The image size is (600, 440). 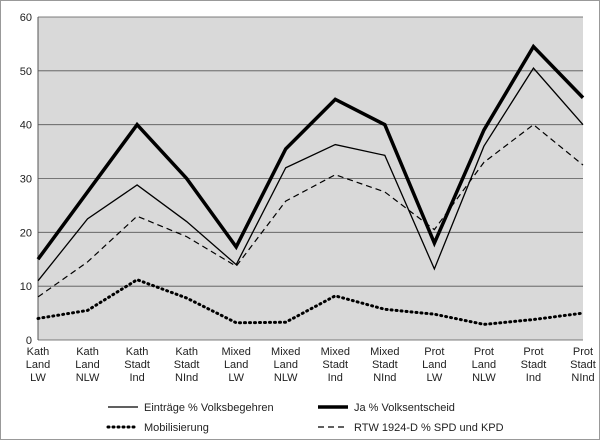 What do you see at coordinates (285, 365) in the screenshot?
I see `x-tick-label: Mixed Land NLW` at bounding box center [285, 365].